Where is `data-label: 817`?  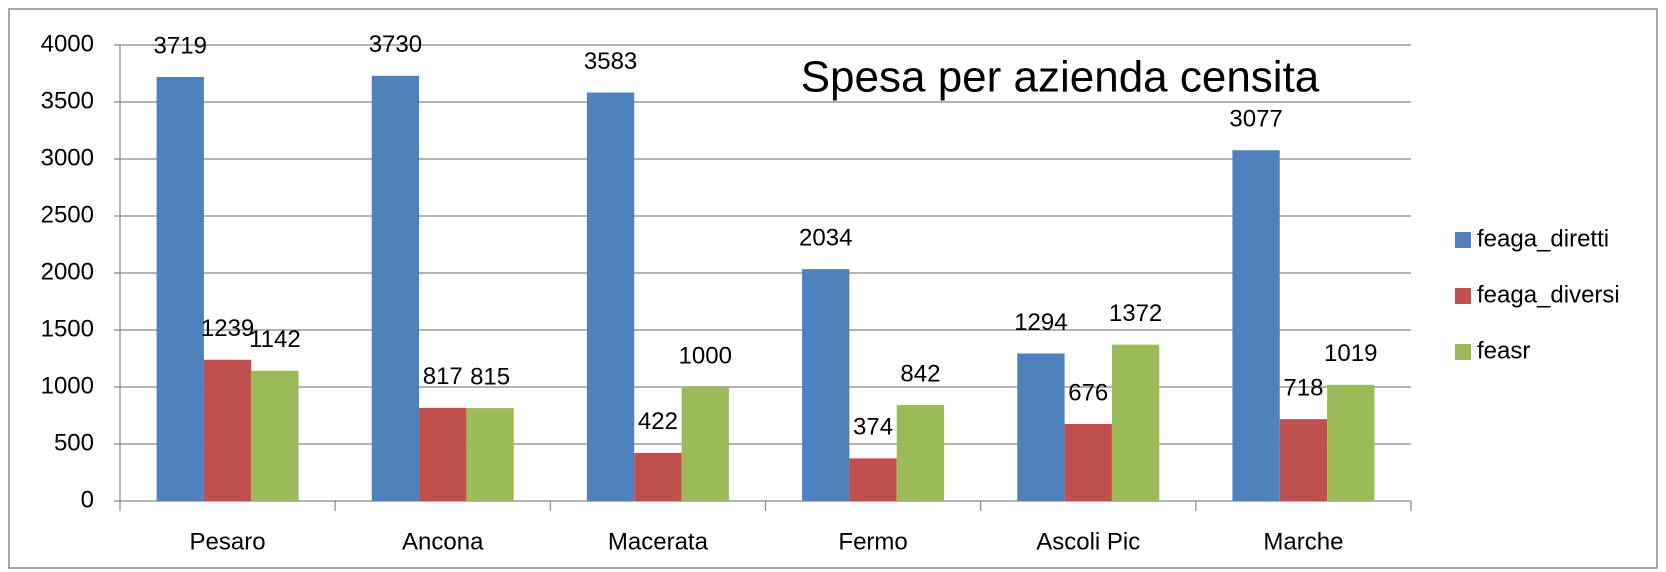 data-label: 817 is located at coordinates (443, 376).